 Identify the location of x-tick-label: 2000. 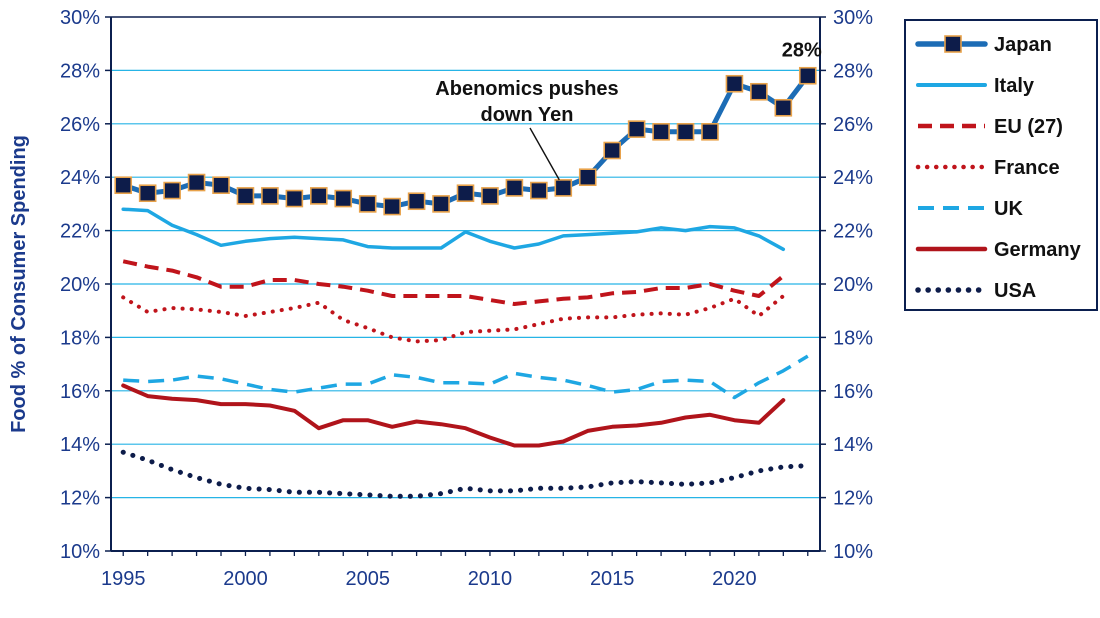
(245, 579).